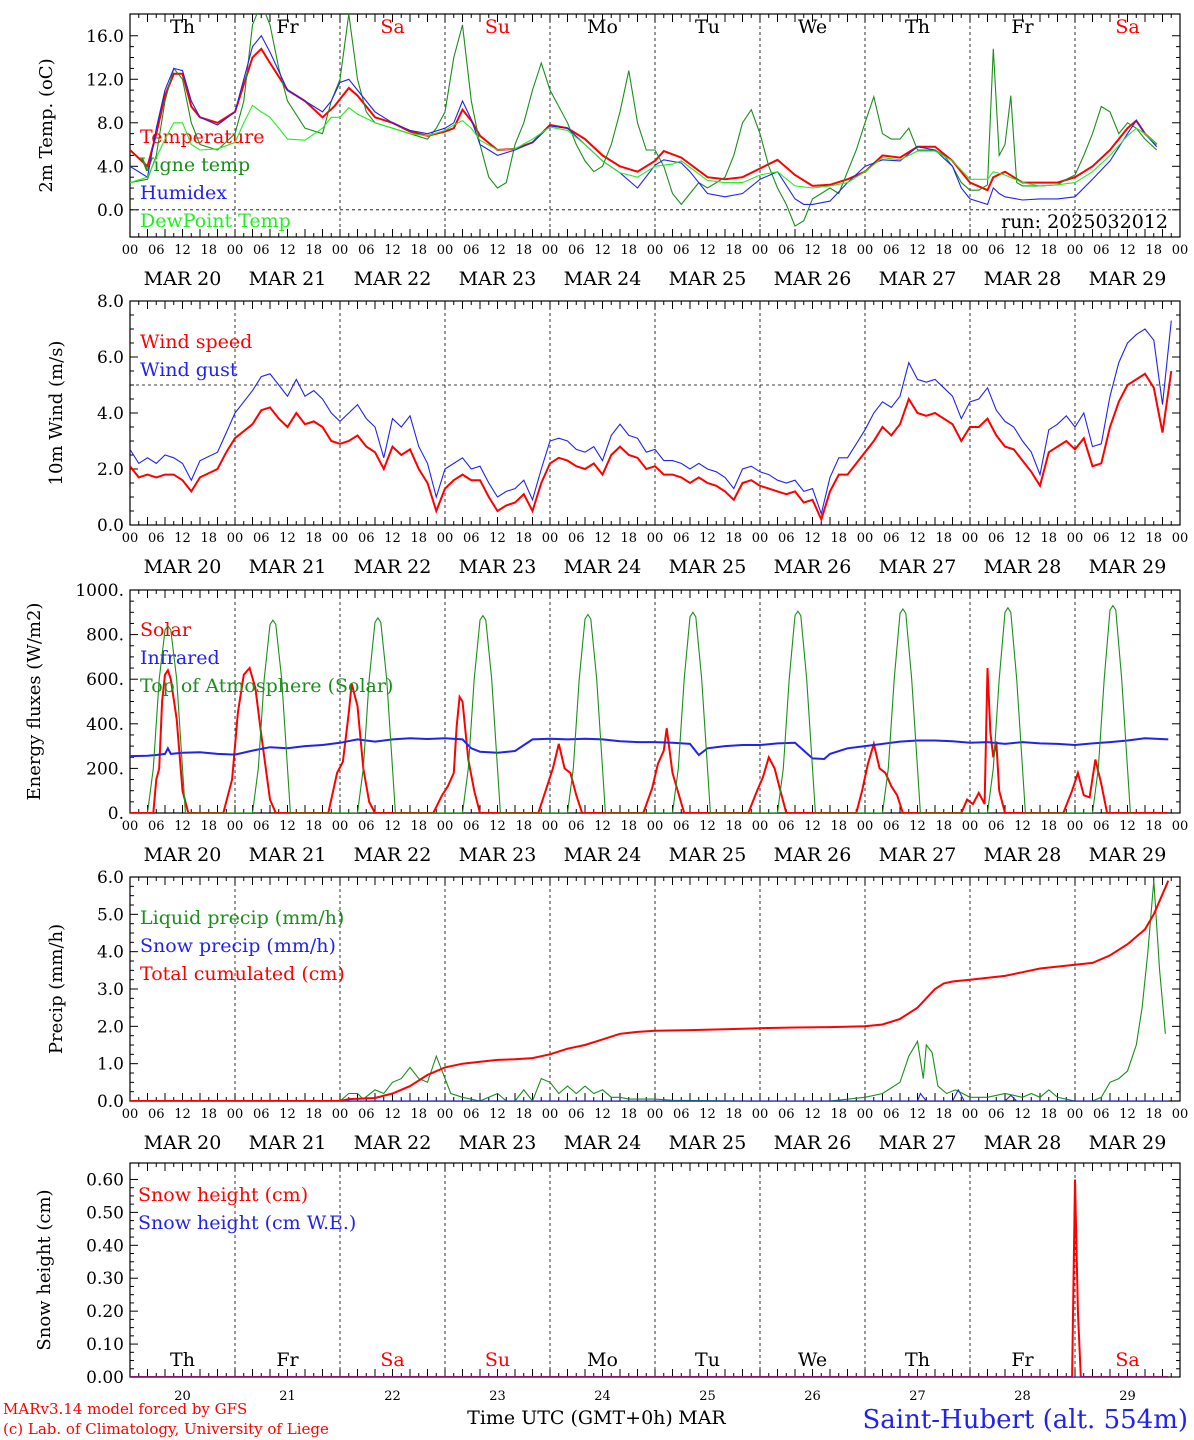 The height and width of the screenshot is (1440, 1194). What do you see at coordinates (105, 725) in the screenshot?
I see `y-tick-label: 400.` at bounding box center [105, 725].